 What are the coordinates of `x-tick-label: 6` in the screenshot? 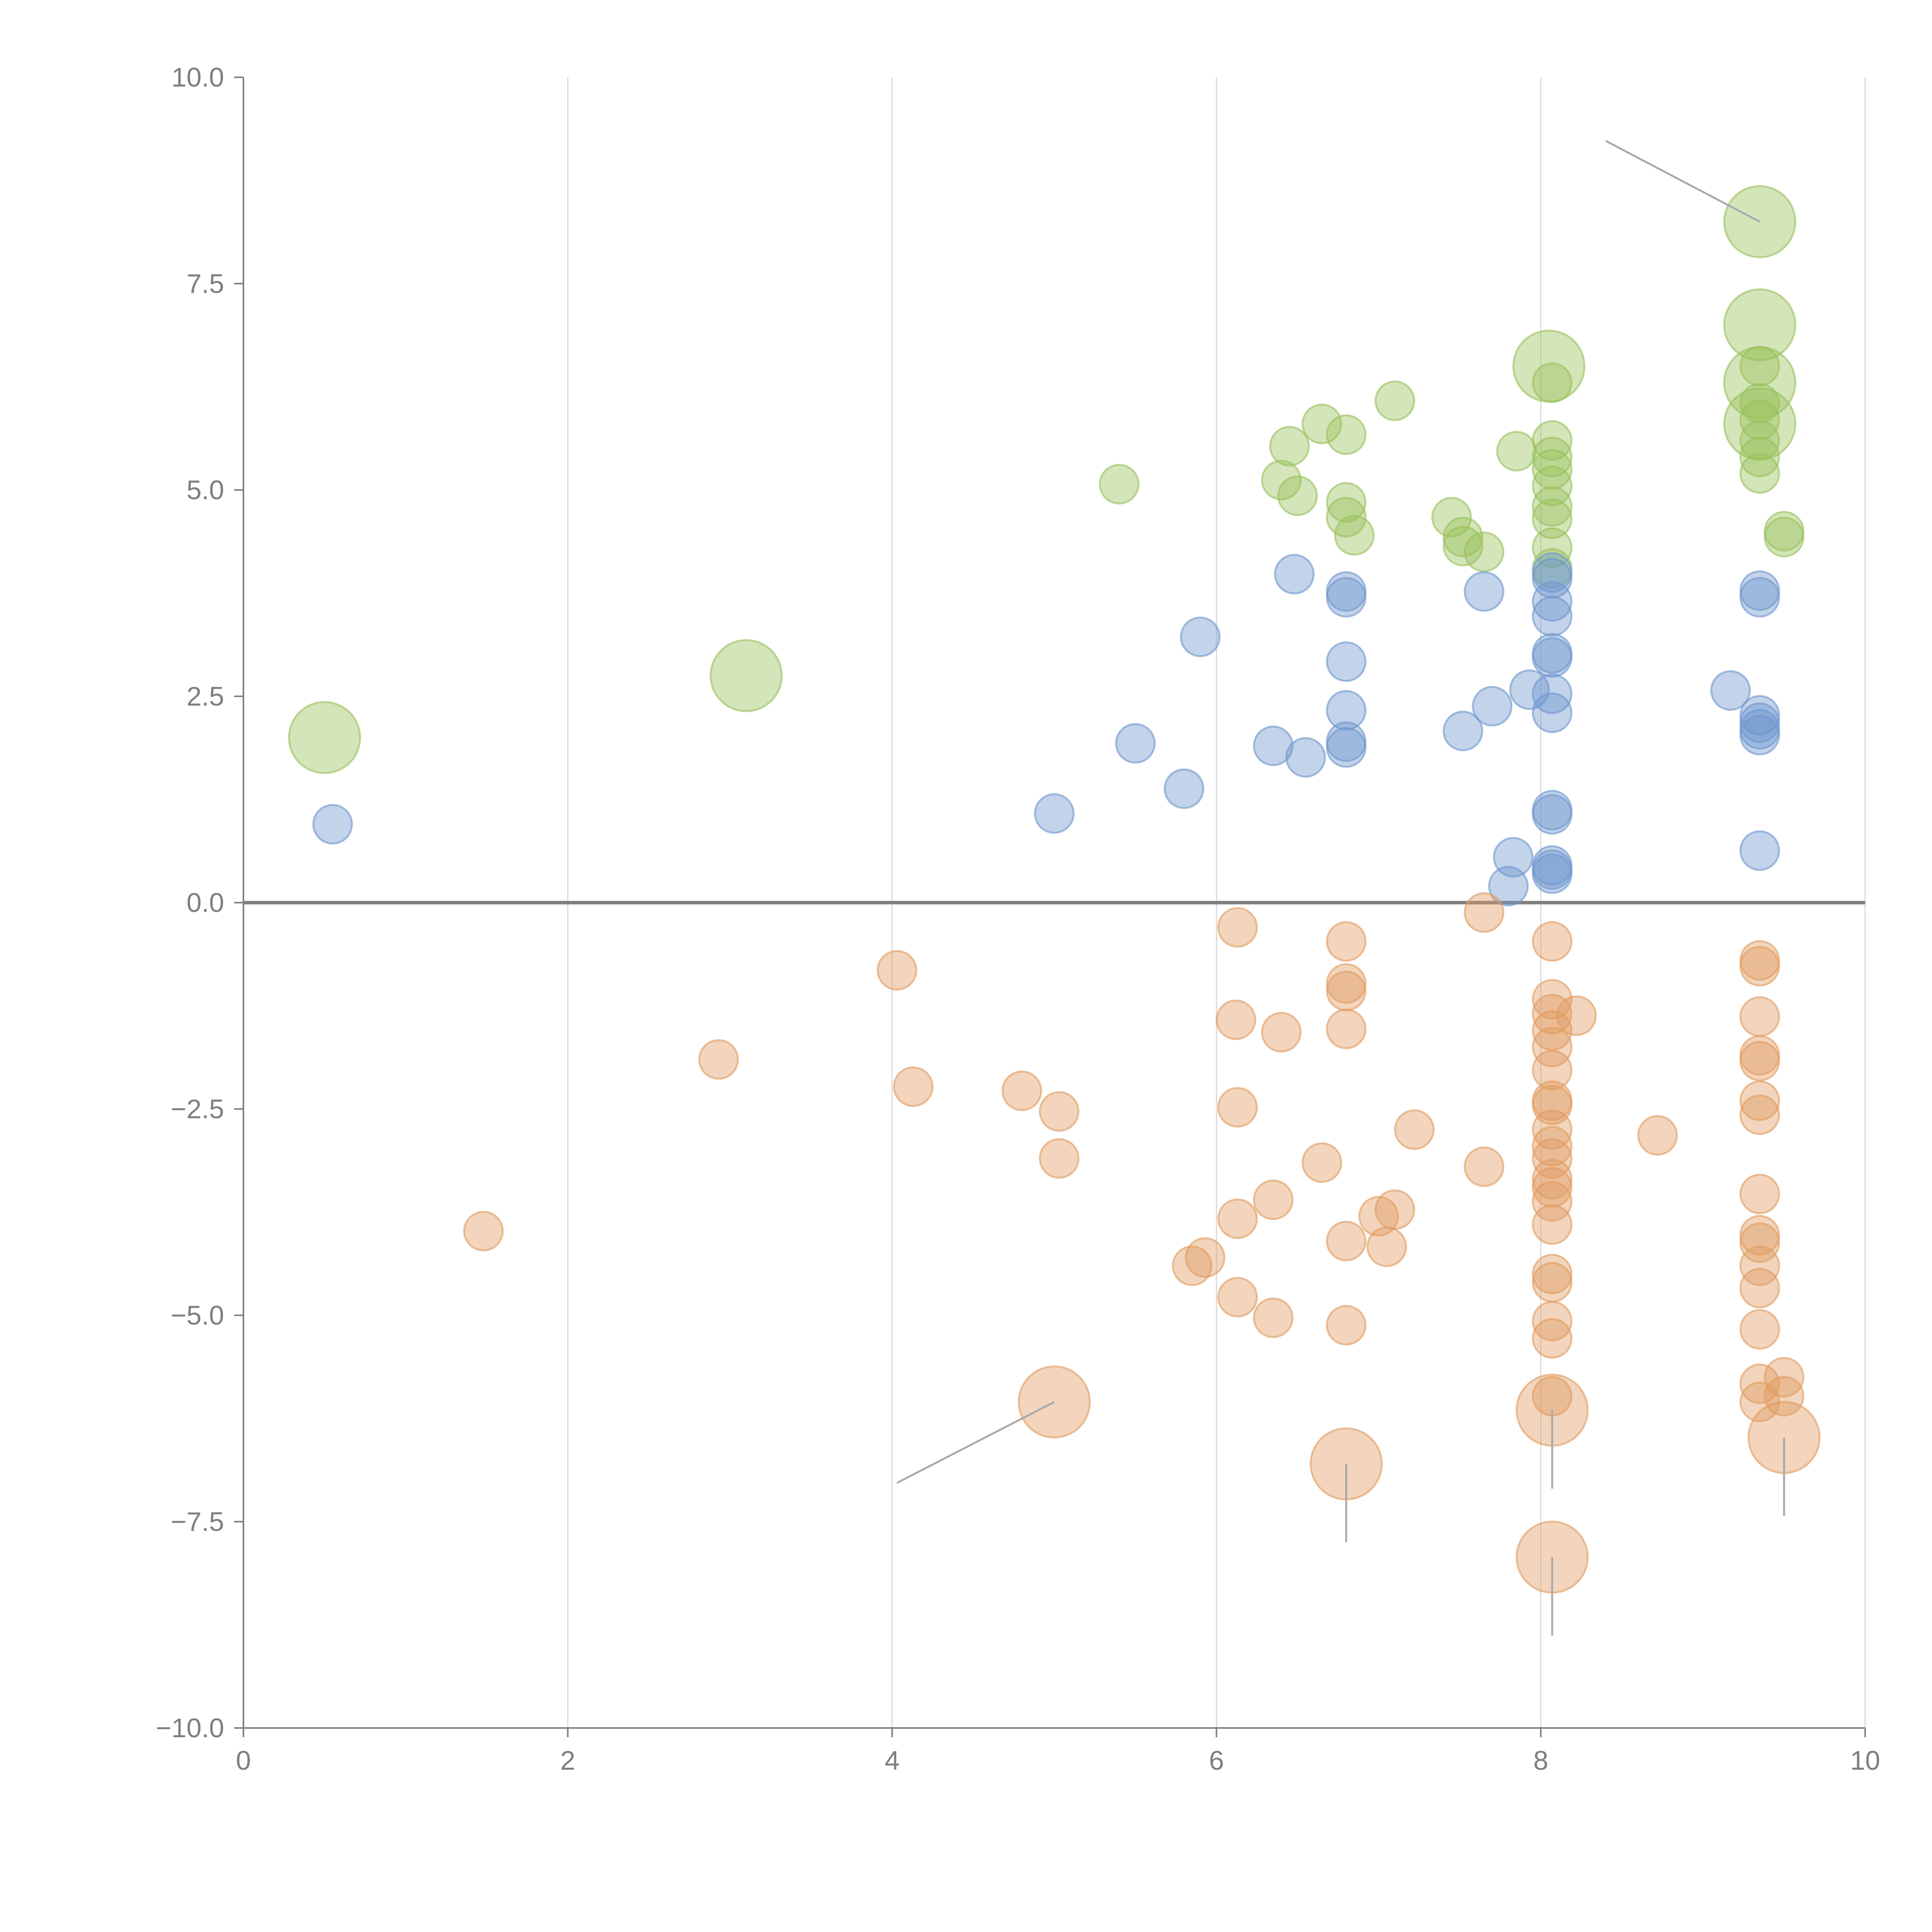 It's located at (1217, 1760).